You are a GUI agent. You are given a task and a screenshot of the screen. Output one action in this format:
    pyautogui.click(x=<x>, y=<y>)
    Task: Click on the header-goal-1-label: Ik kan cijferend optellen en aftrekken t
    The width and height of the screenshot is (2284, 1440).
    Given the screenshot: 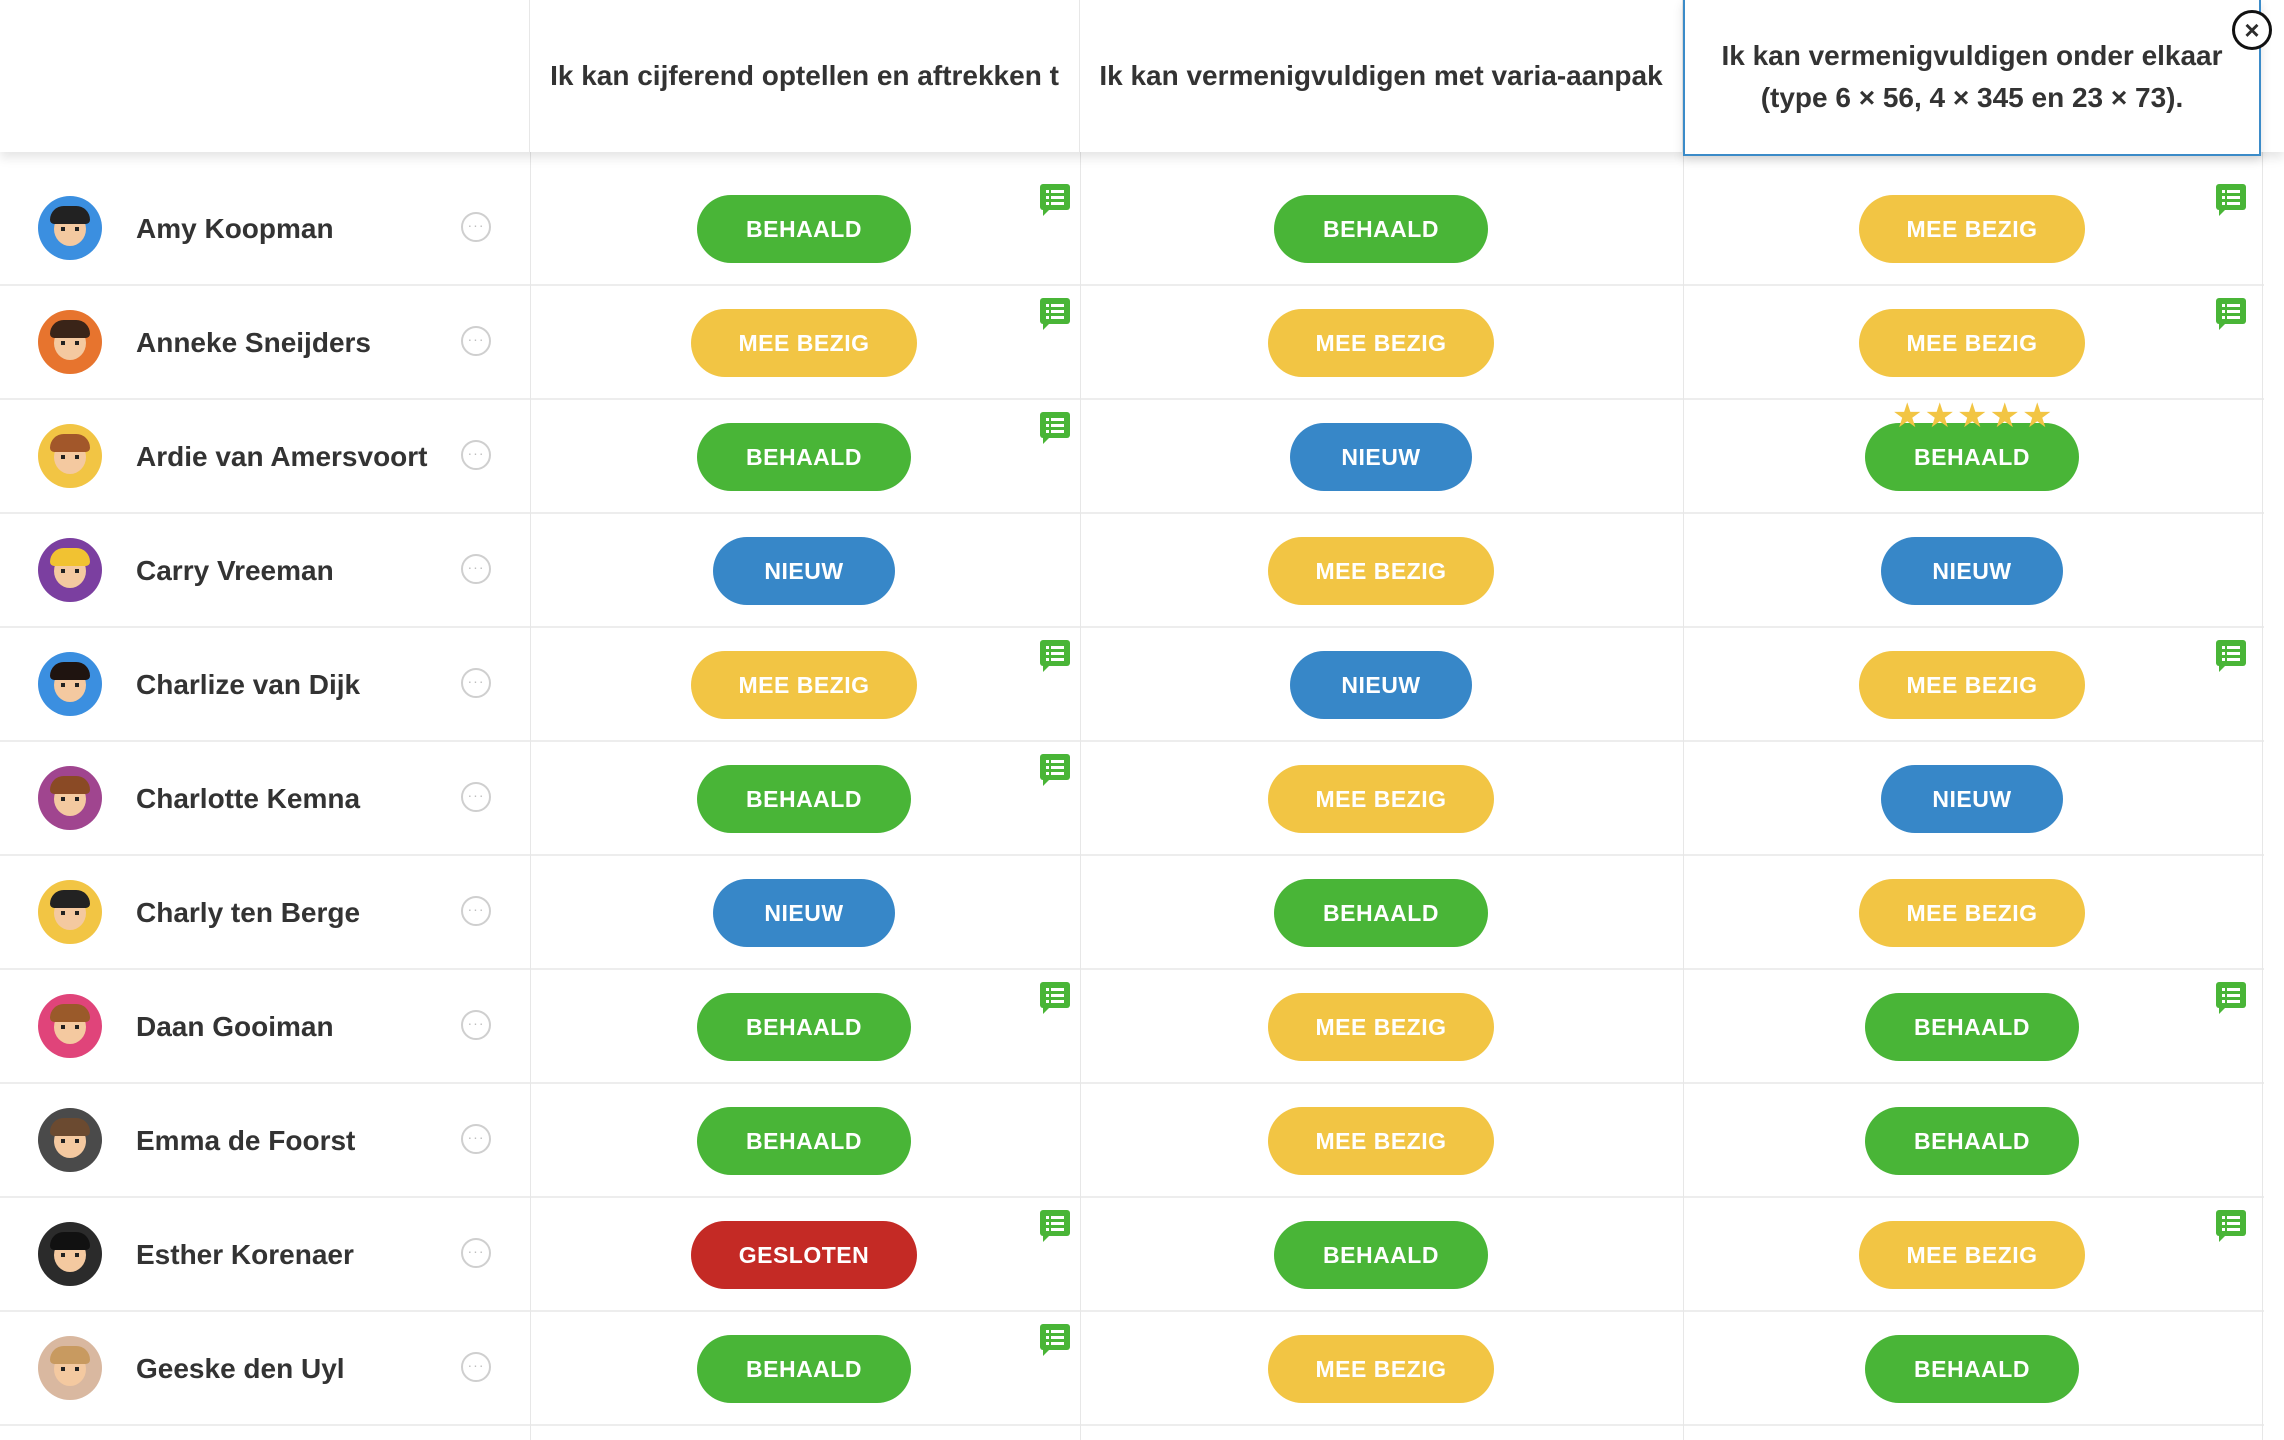 What is the action you would take?
    pyautogui.click(x=804, y=75)
    